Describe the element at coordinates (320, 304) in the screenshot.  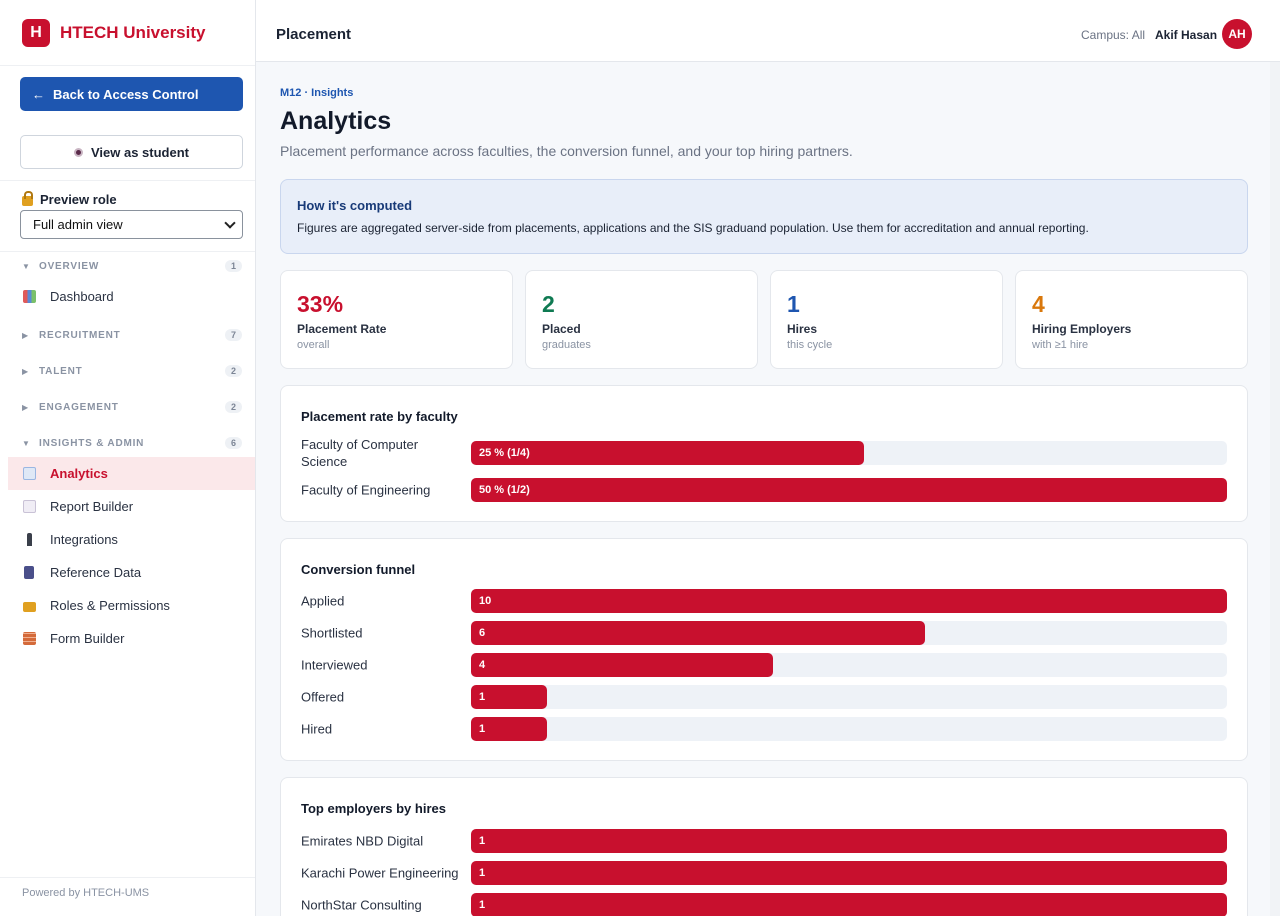
I see `stat-value: 33%` at that location.